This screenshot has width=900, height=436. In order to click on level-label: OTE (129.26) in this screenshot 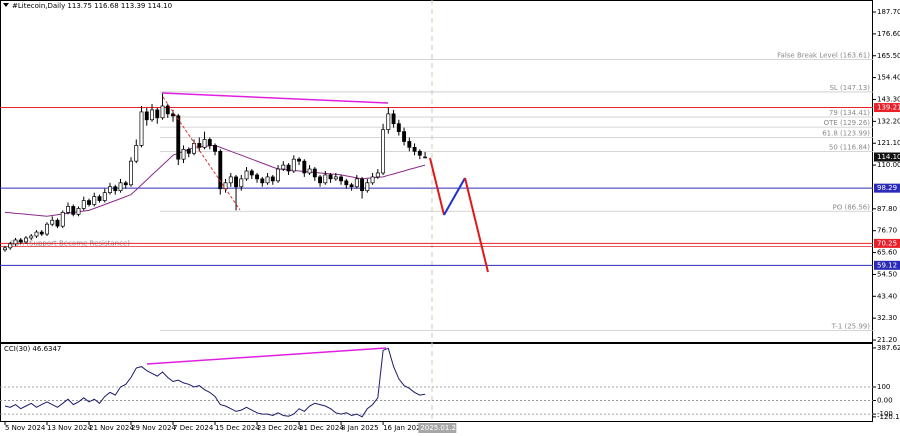, I will do `click(847, 123)`.